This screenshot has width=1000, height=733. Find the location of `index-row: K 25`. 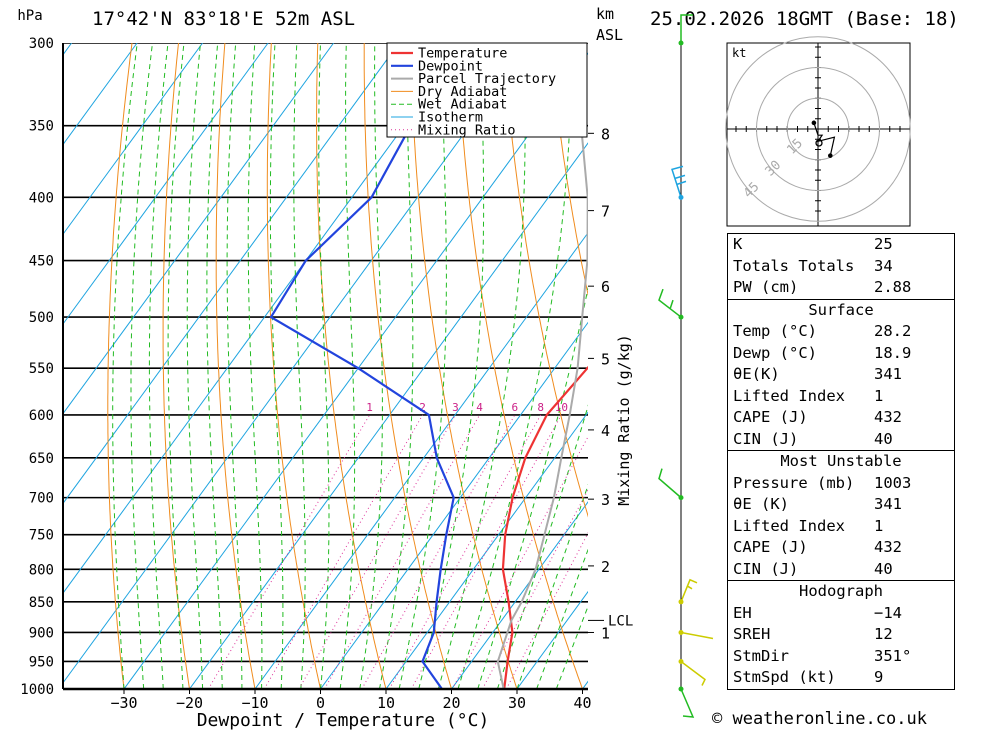

index-row: K 25 is located at coordinates (813, 244).